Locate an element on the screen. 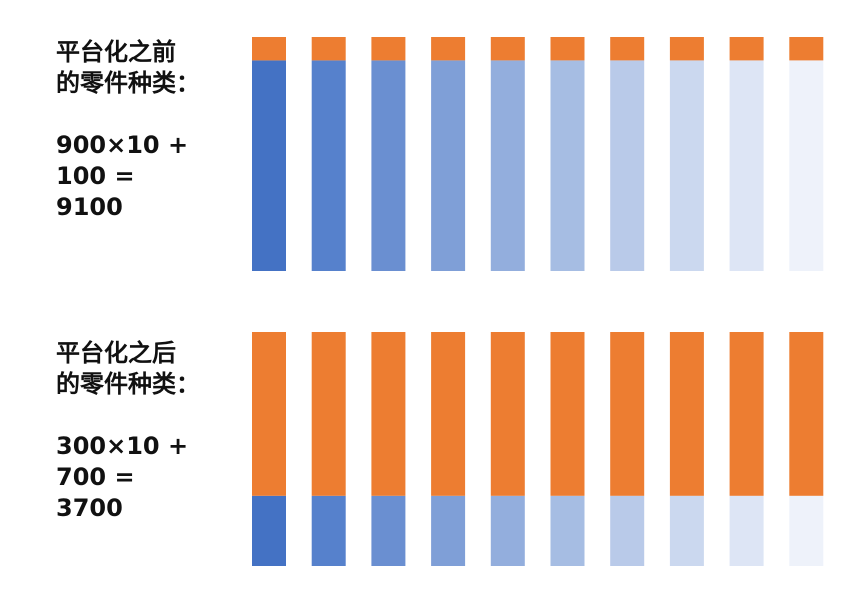  before-annotation-line-4: 100 = is located at coordinates (95, 176).